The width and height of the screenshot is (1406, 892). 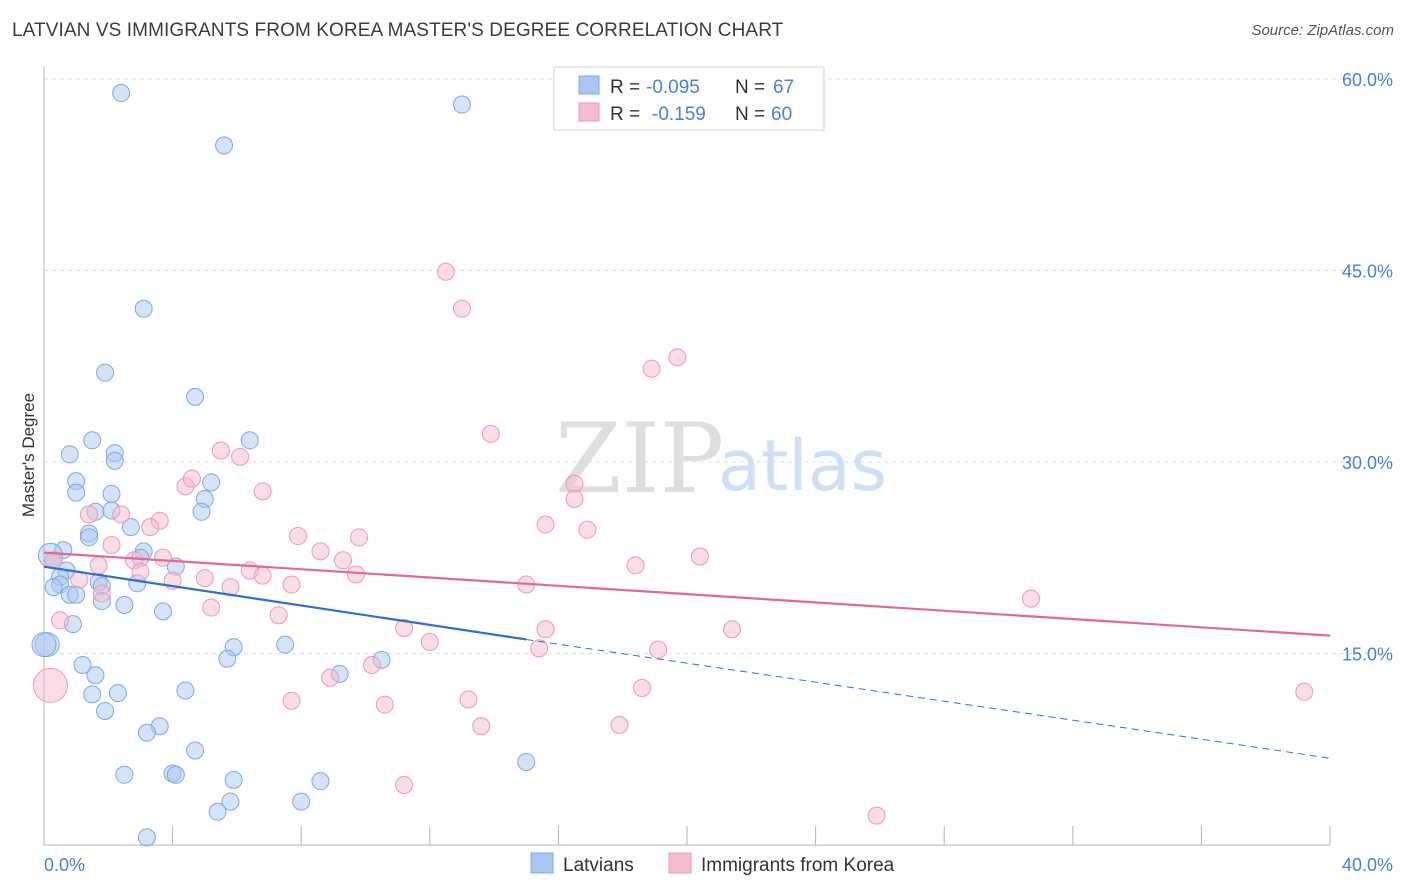 I want to click on watermark-zip: ZIP, so click(x=639, y=459).